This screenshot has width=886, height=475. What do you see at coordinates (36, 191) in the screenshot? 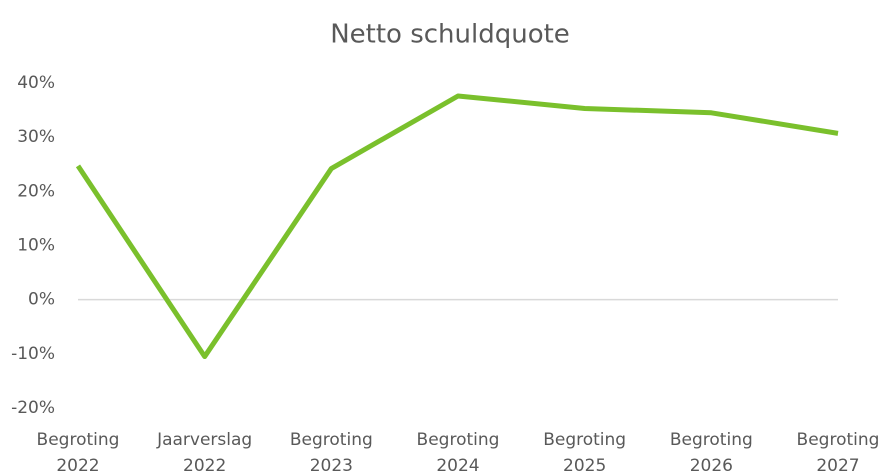
I see `y-tick-label: 20%` at bounding box center [36, 191].